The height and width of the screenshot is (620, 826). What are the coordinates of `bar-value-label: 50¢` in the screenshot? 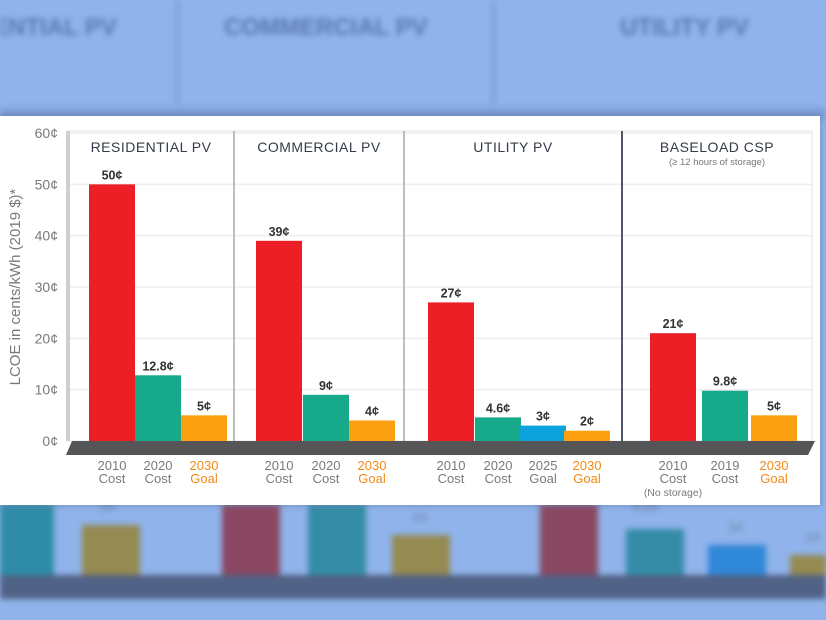 It's located at (112, 175).